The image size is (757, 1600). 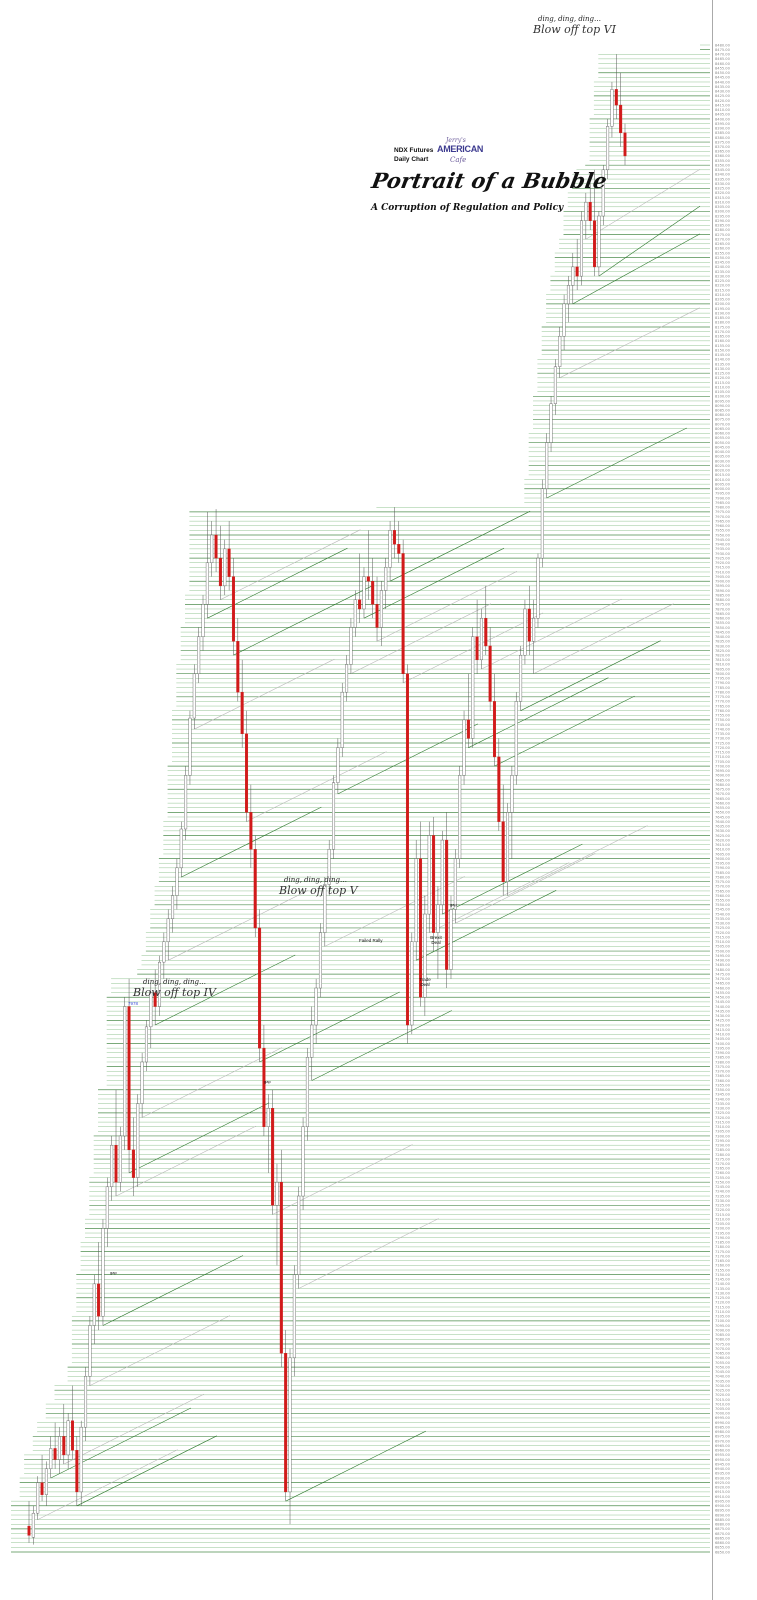 I want to click on price-tick-label: 7680.00, so click(x=723, y=785).